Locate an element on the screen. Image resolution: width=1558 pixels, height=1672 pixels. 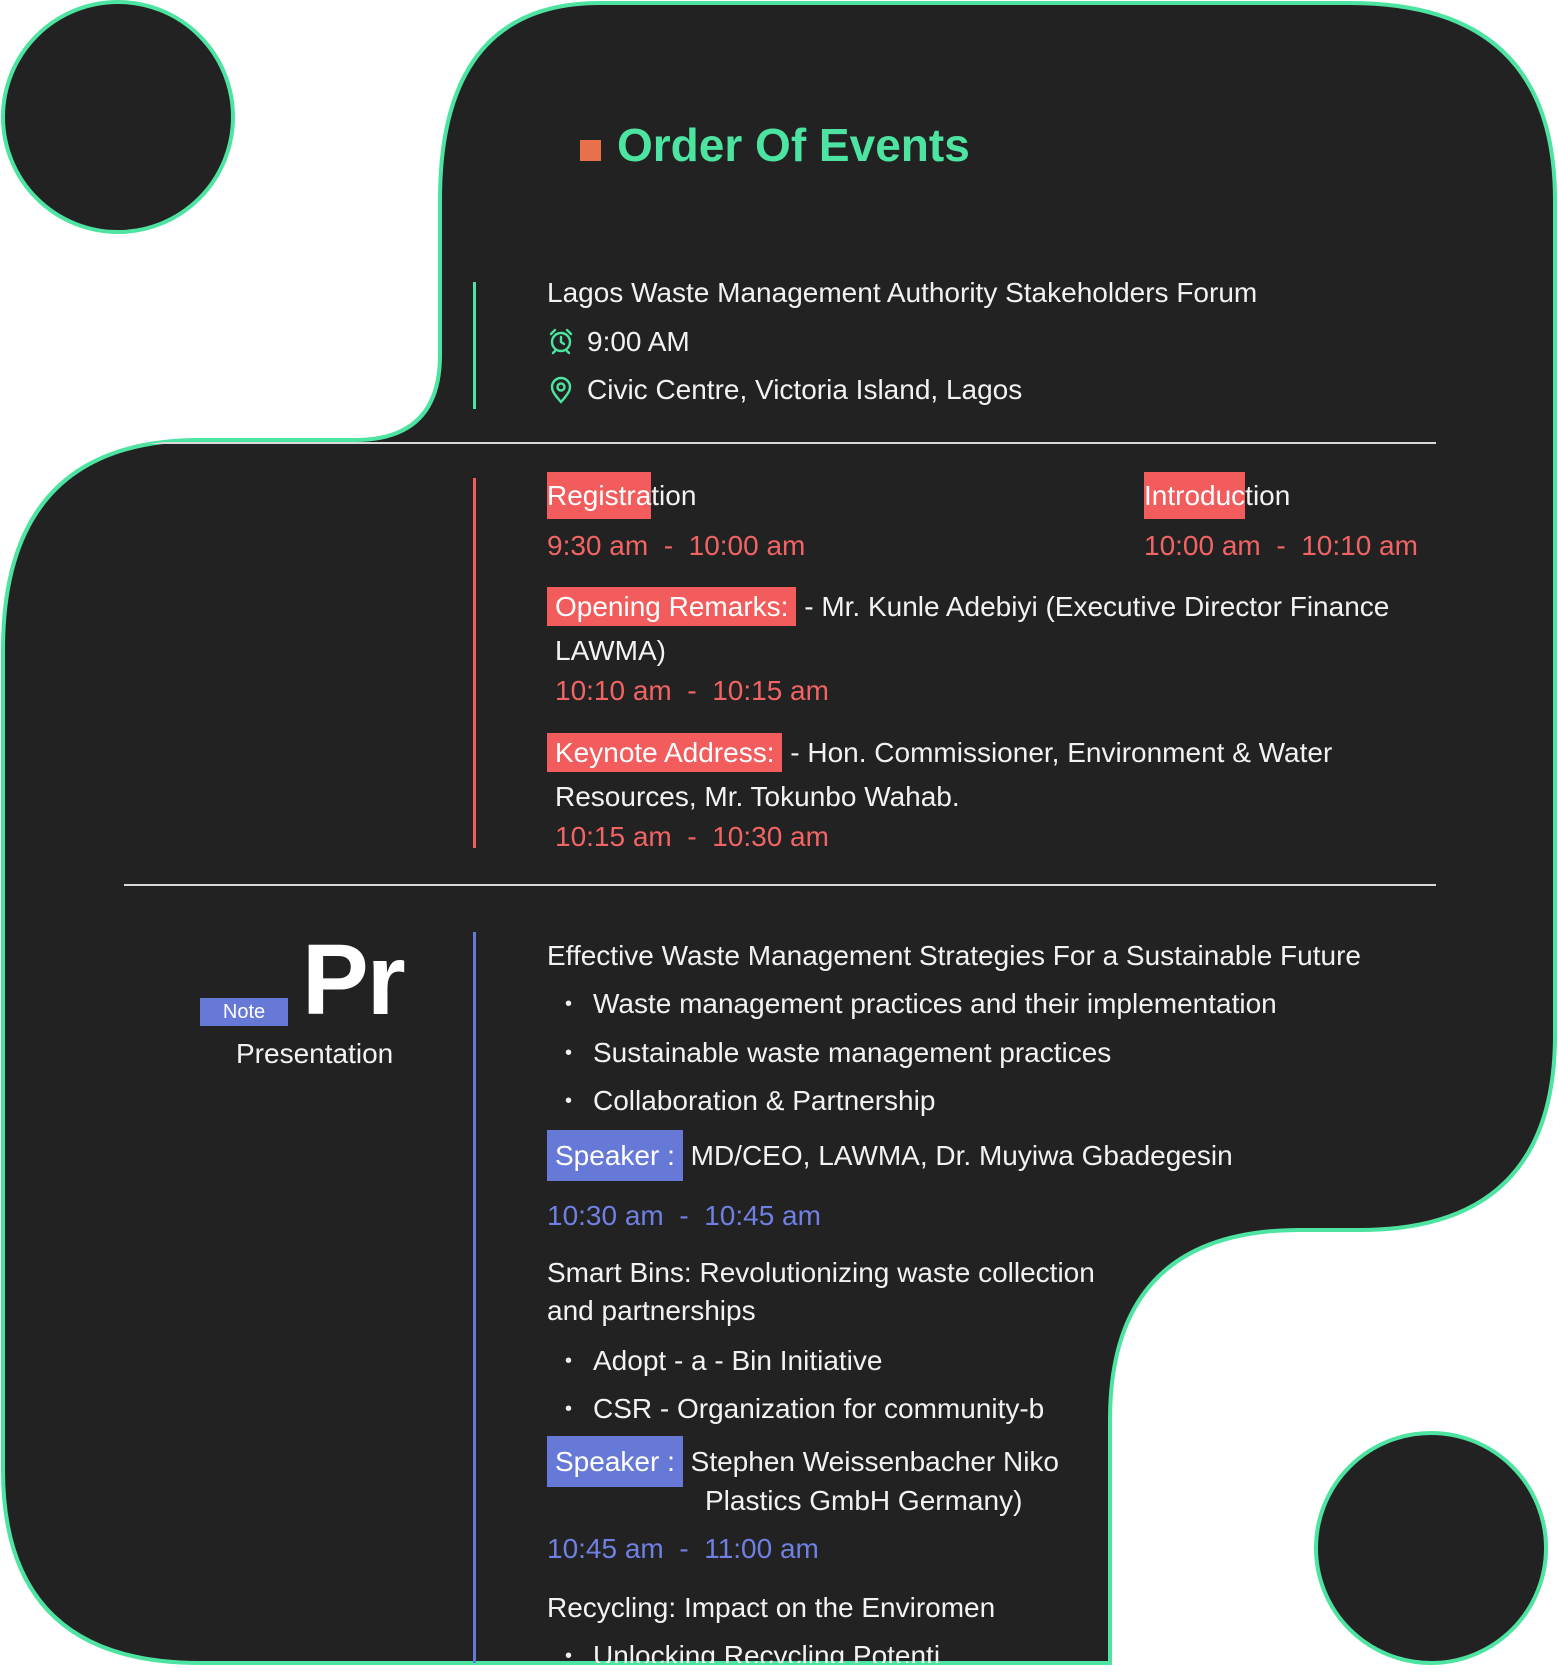
keynote-address-text: - Hon. Commissioner, Environment & Water is located at coordinates (1061, 752).